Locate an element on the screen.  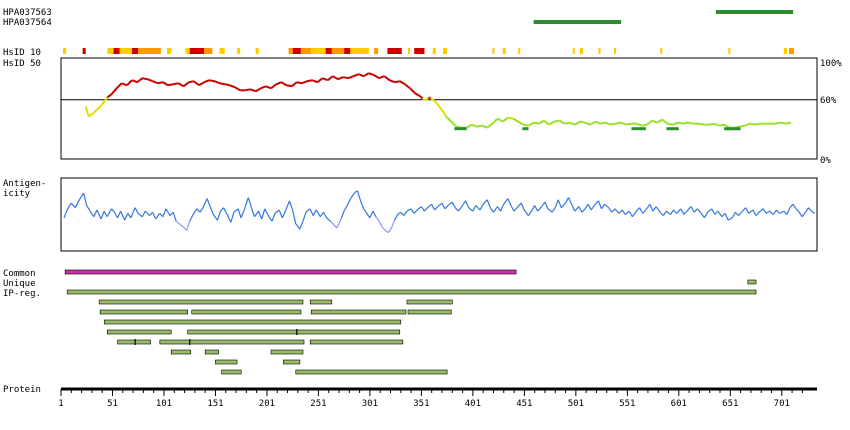
unique-bar is located at coordinates (752, 282).